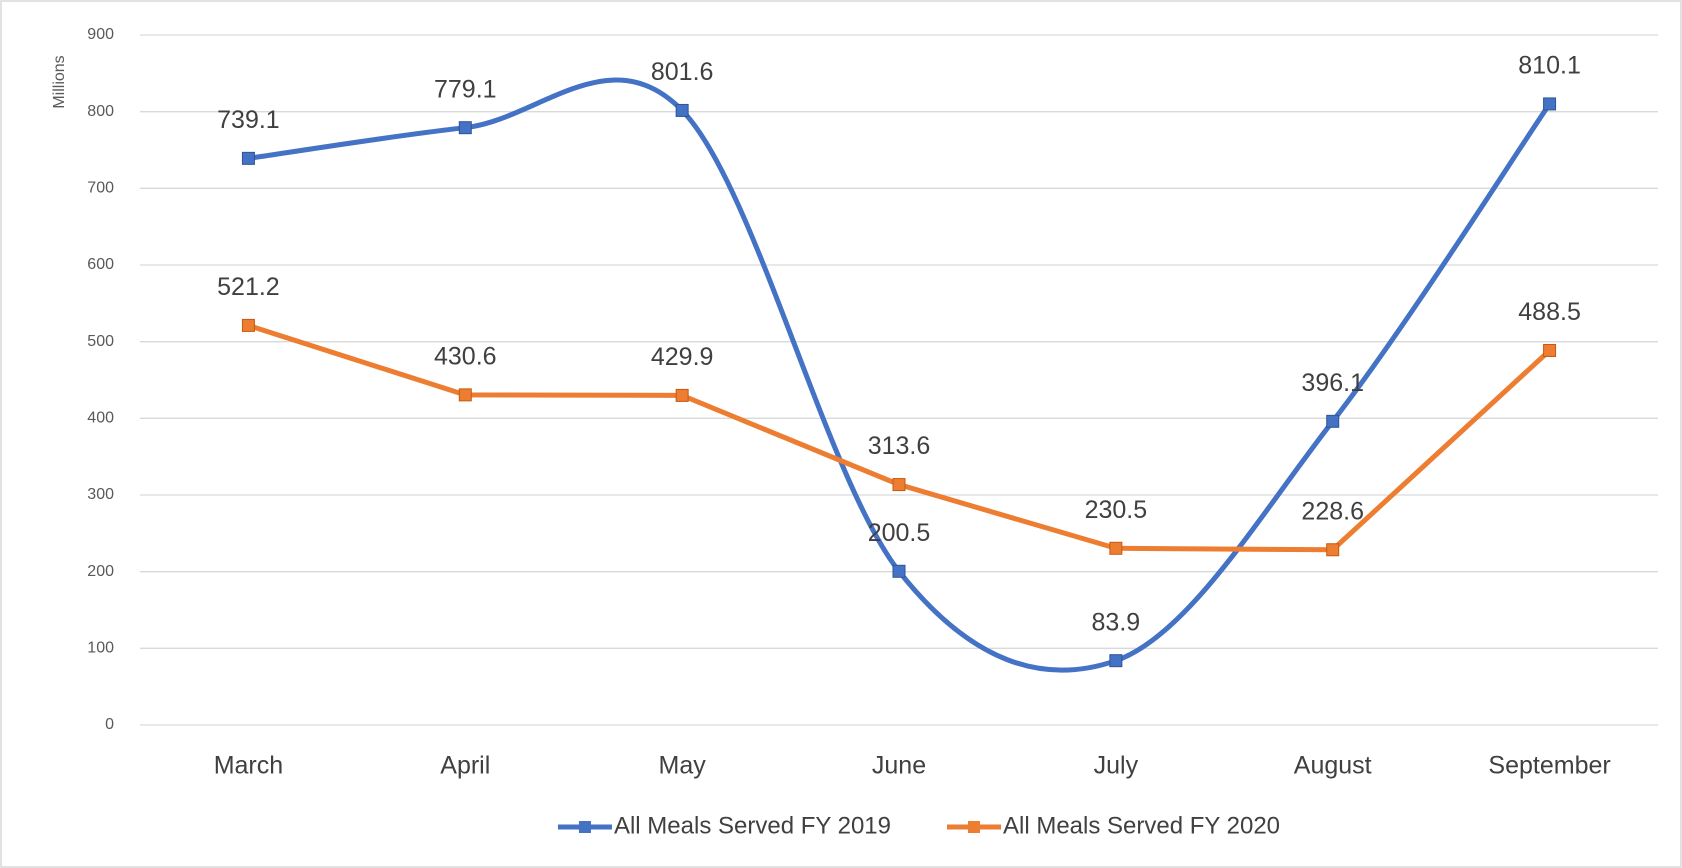 The width and height of the screenshot is (1682, 868). Describe the element at coordinates (1332, 383) in the screenshot. I see `data-label: 396.1` at that location.